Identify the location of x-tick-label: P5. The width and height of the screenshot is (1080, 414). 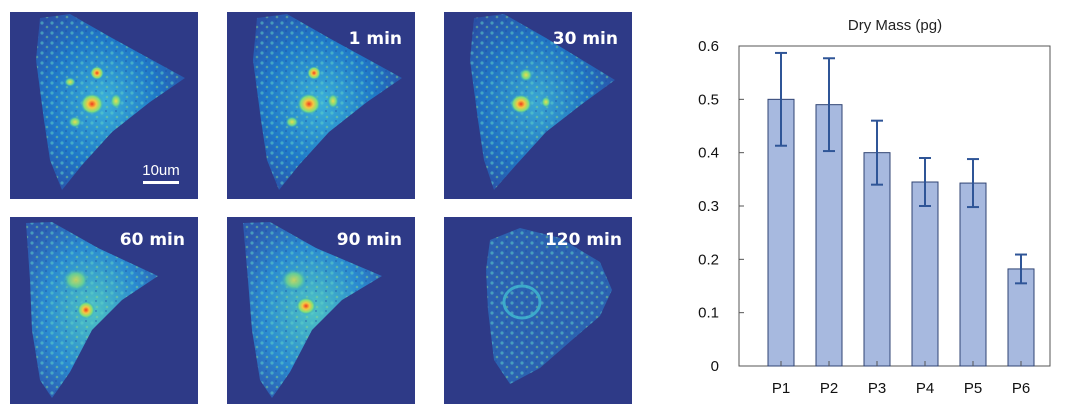
(973, 388).